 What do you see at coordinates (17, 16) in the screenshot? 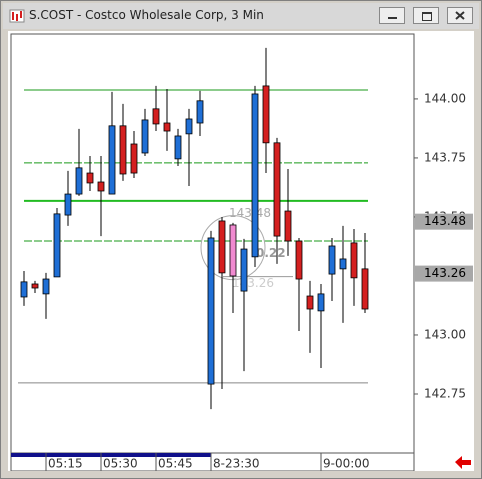
I see `app-icon` at bounding box center [17, 16].